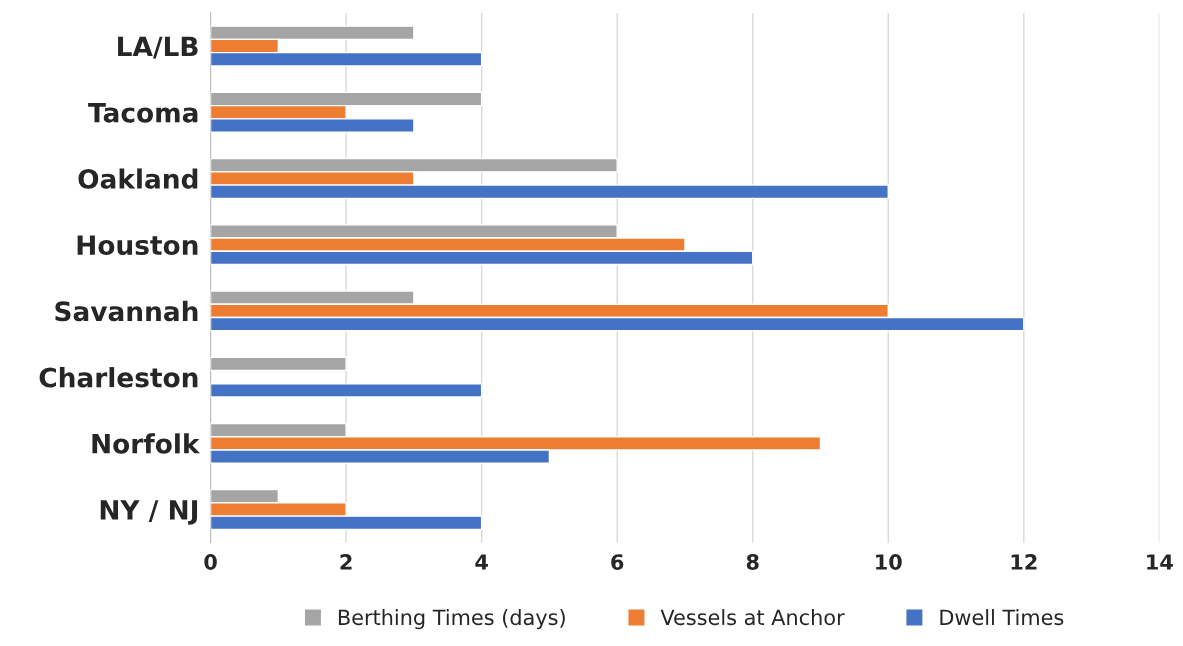 The width and height of the screenshot is (1183, 646). Describe the element at coordinates (143, 113) in the screenshot. I see `y-tick-label: Tacoma` at that location.